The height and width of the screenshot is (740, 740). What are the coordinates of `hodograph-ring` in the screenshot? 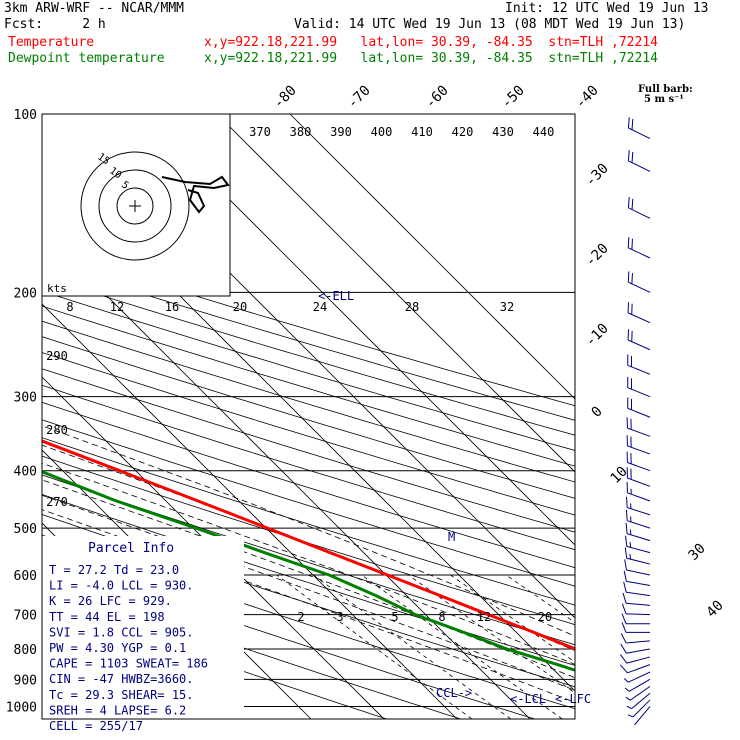 It's located at (135, 206).